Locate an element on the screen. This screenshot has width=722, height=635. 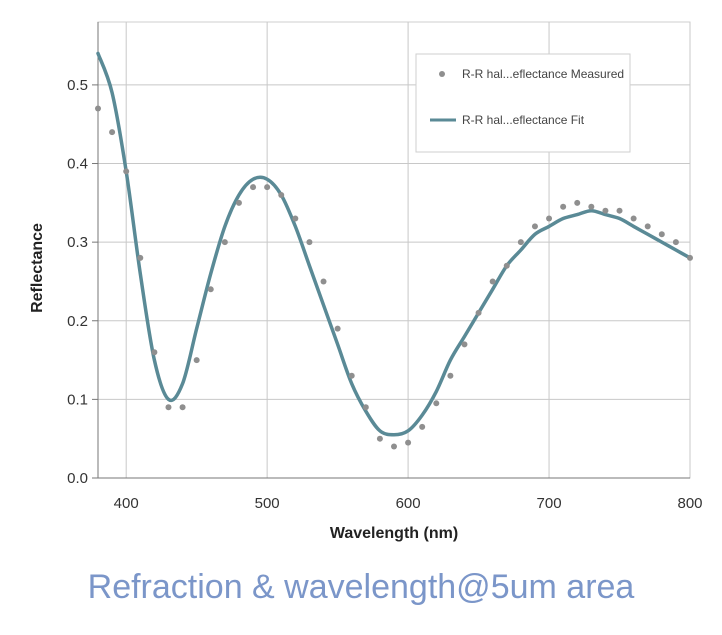
y-tick-label-2: 0.2 is located at coordinates (77, 321).